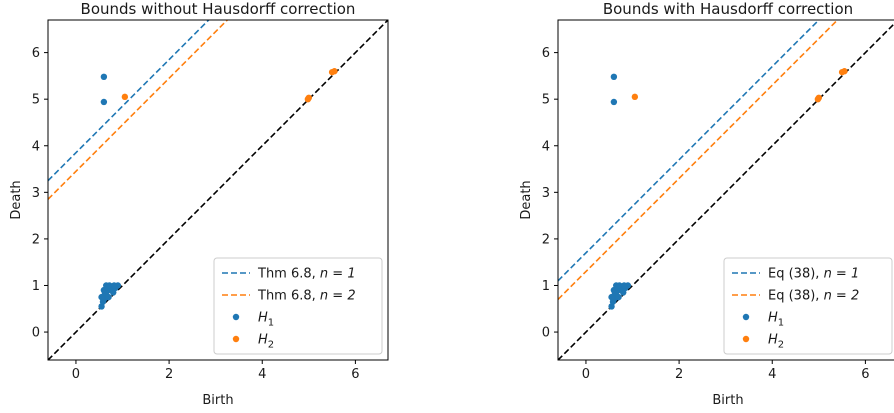 The image size is (894, 413). What do you see at coordinates (306, 274) in the screenshot?
I see `legend-entry-line-1: Thm 6.8, n = 1` at bounding box center [306, 274].